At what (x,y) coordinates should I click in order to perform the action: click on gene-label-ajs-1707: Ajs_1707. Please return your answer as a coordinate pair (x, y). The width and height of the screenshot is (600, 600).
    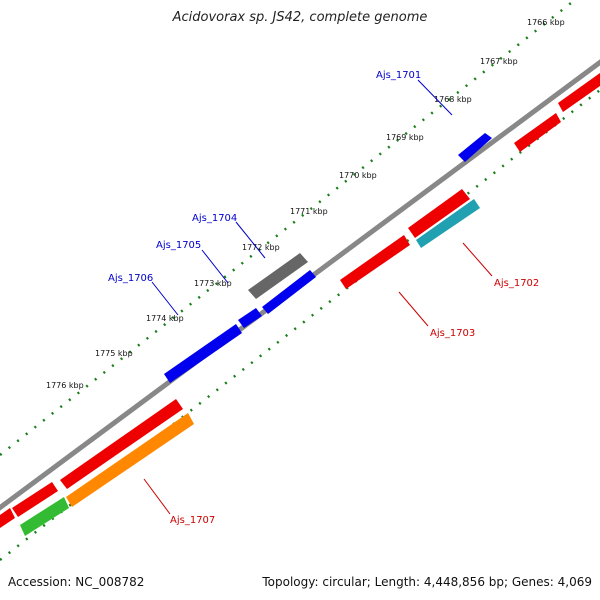
    Looking at the image, I should click on (192, 520).